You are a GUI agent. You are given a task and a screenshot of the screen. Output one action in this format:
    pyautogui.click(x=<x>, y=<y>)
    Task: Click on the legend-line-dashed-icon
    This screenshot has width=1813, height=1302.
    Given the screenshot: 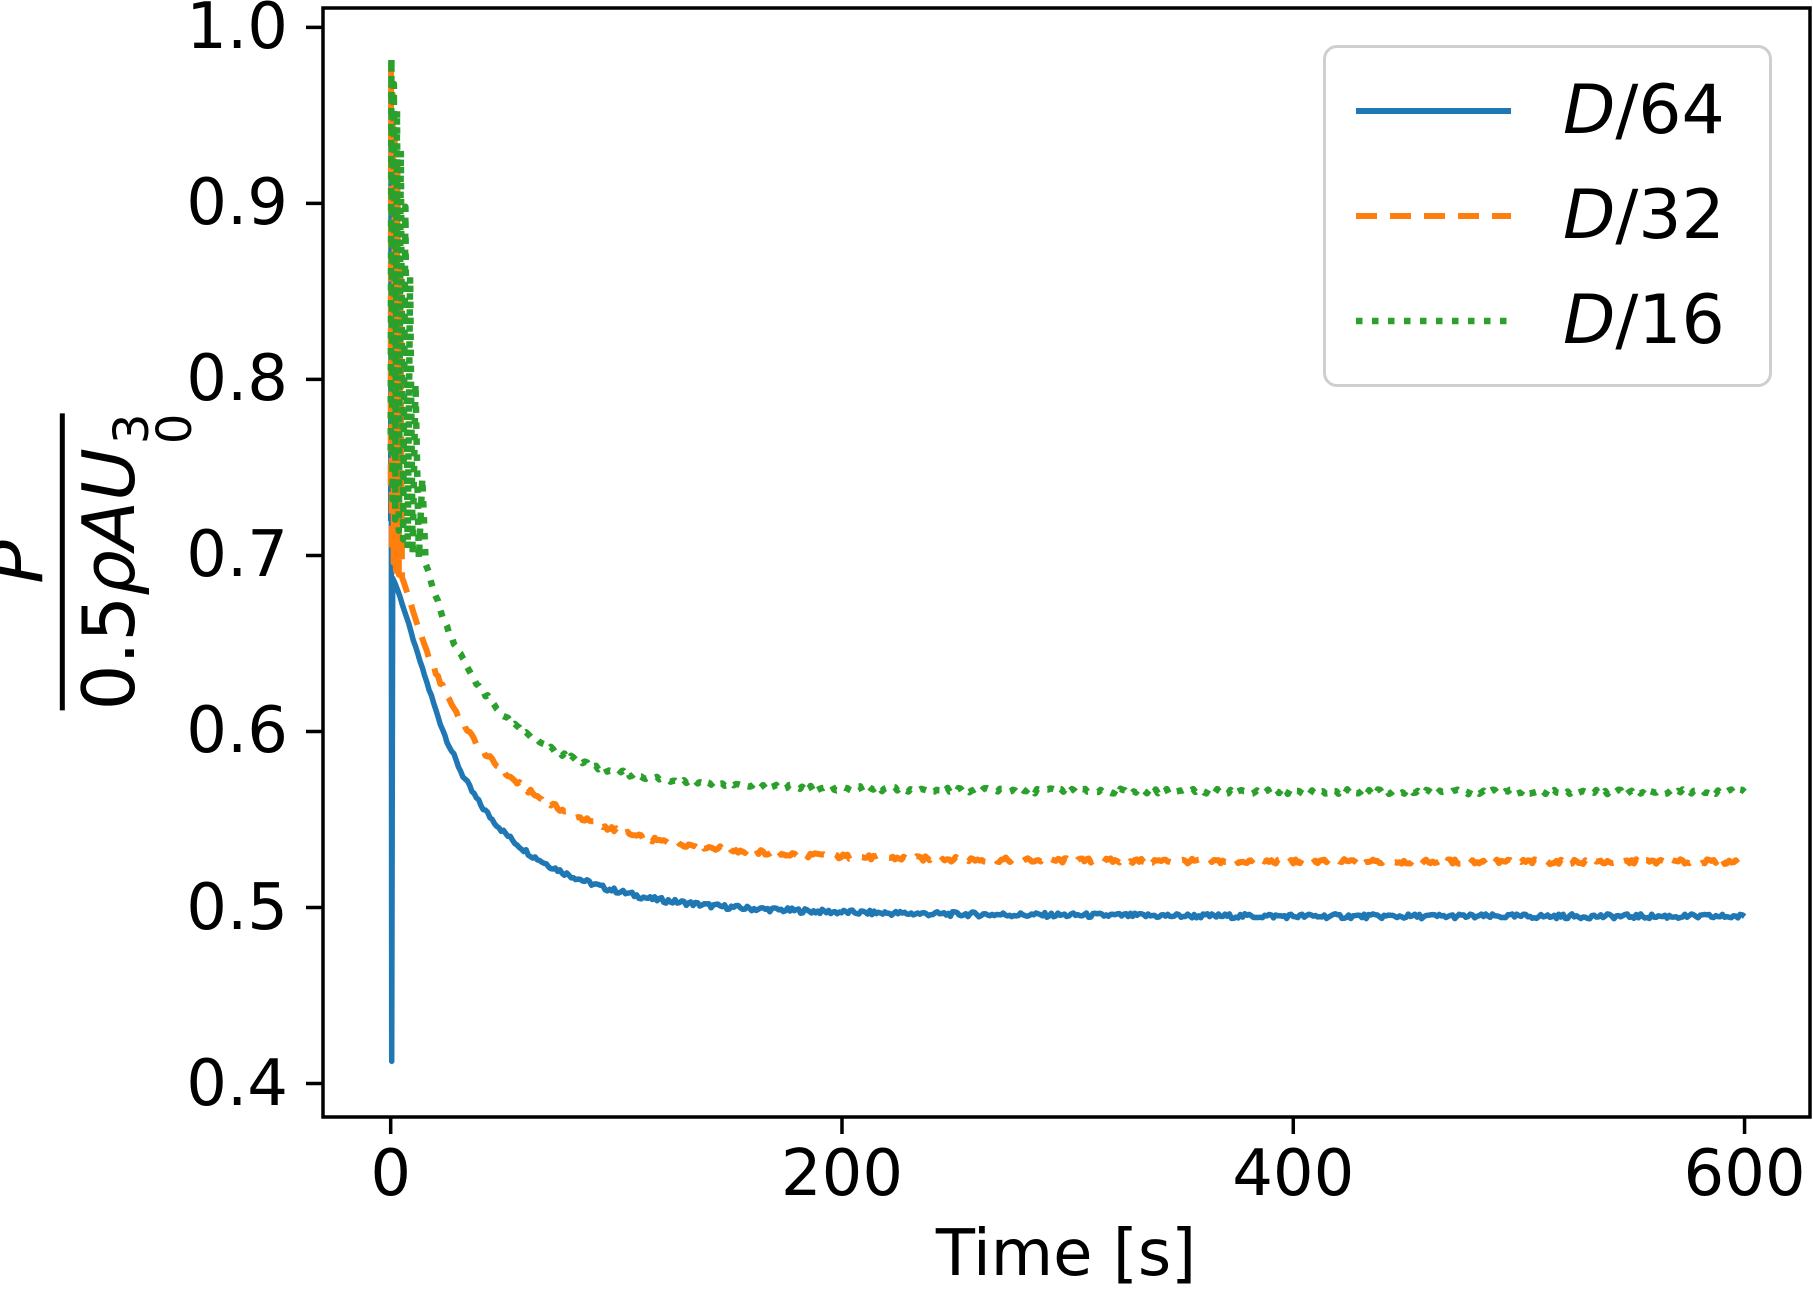 What is the action you would take?
    pyautogui.click(x=1433, y=215)
    